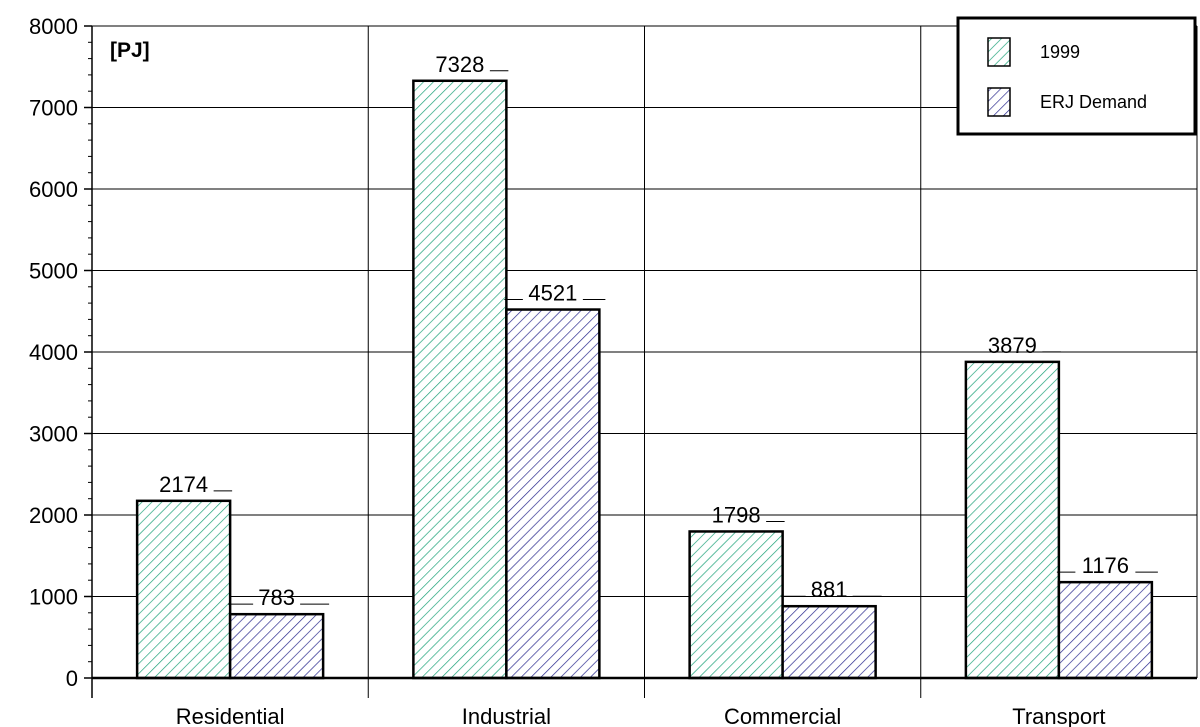  Describe the element at coordinates (1012, 345) in the screenshot. I see `data-label: 3879` at that location.